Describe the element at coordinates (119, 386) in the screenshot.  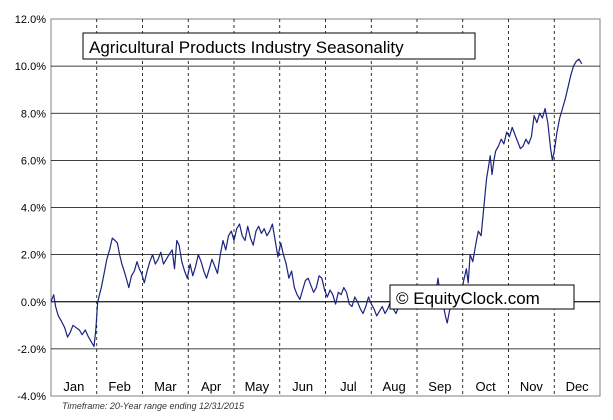
I see `x-tick-label-feb: Feb` at that location.